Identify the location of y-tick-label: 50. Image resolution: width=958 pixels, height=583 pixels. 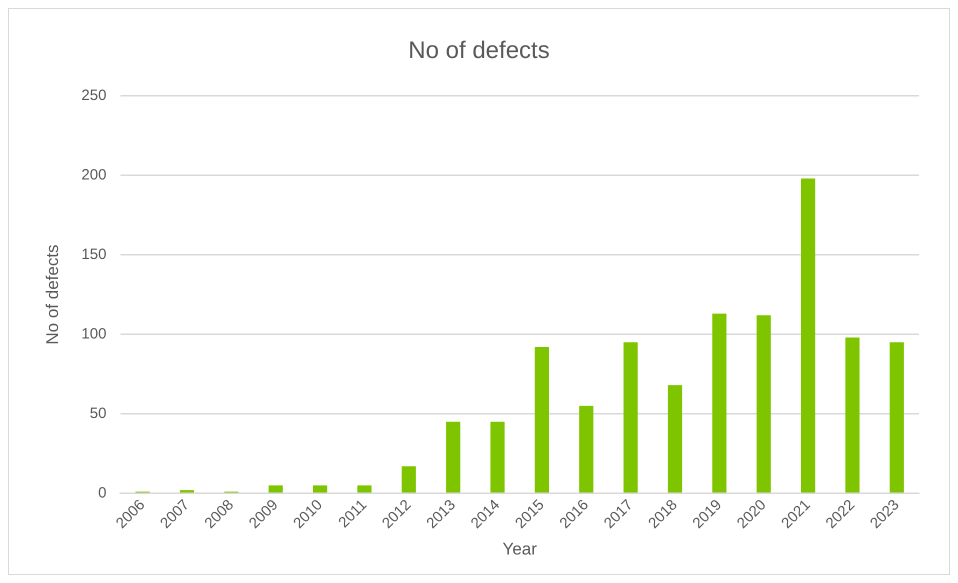
(98, 413).